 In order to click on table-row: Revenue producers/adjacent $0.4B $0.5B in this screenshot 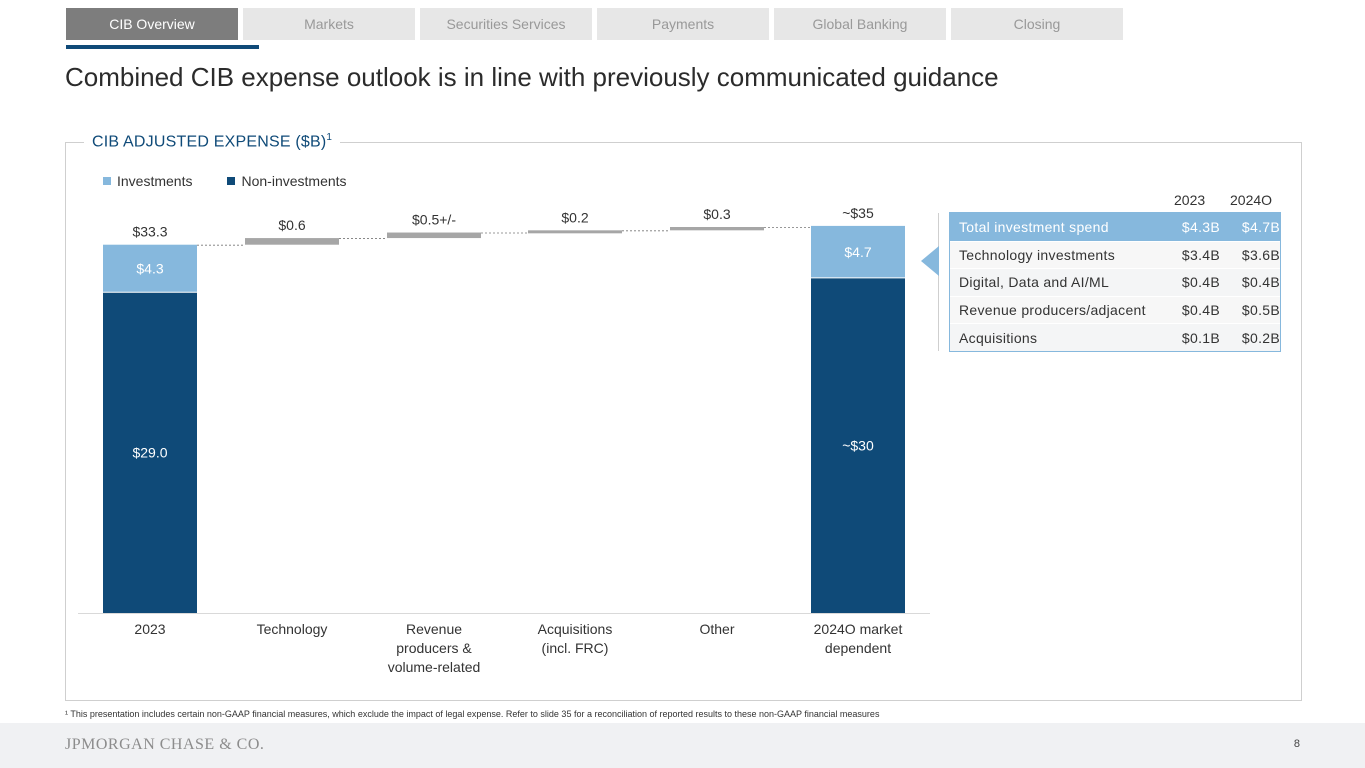, I will do `click(1115, 309)`.